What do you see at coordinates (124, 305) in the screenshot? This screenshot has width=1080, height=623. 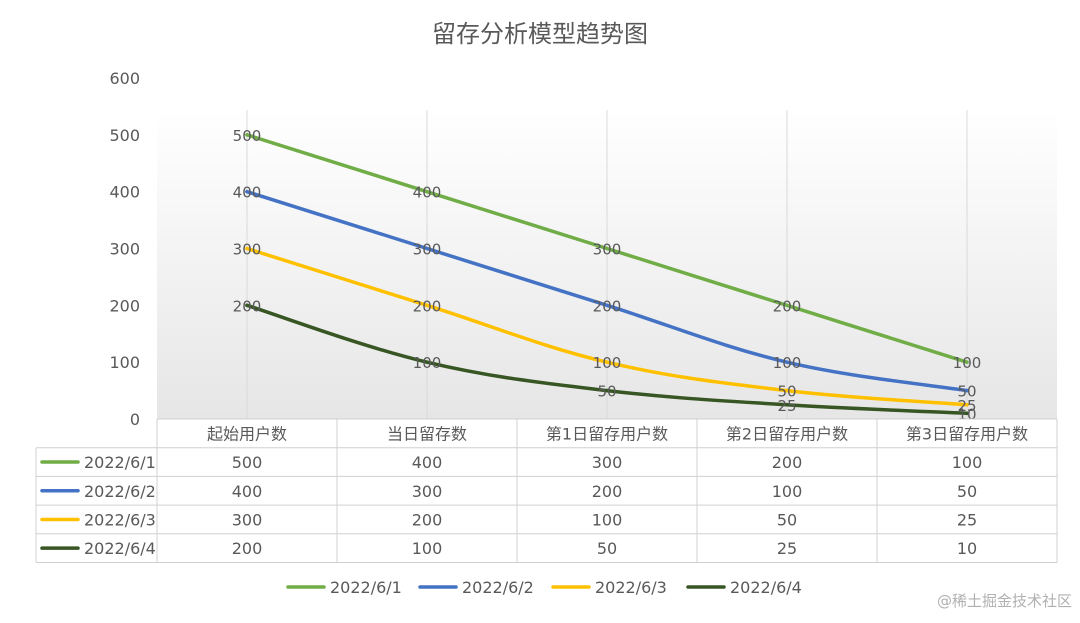 I see `y-tick-label: 200` at bounding box center [124, 305].